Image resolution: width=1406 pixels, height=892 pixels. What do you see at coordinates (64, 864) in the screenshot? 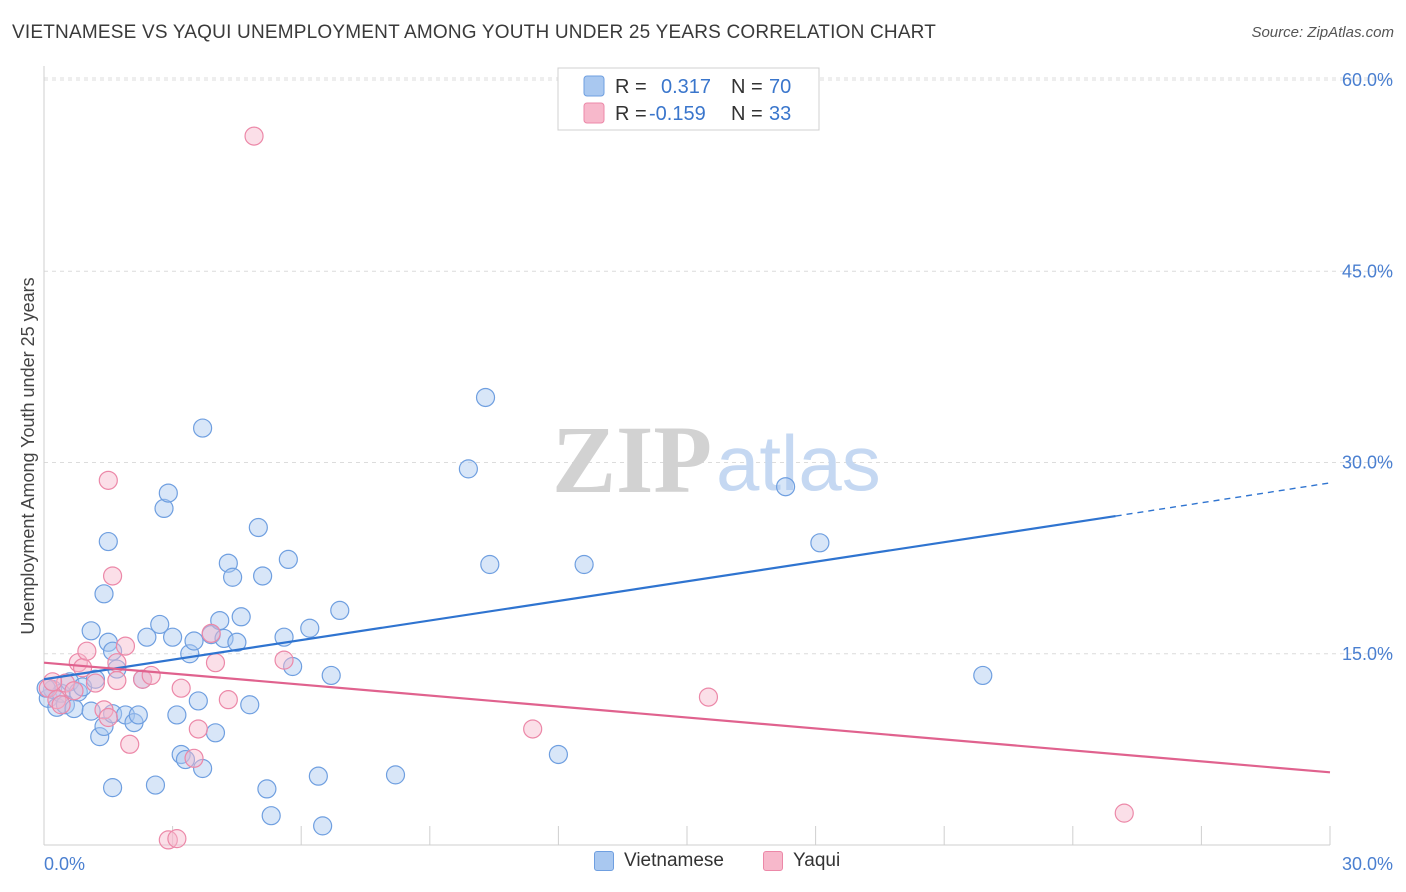
I see `x-tick-label: 0.0%` at bounding box center [64, 864].